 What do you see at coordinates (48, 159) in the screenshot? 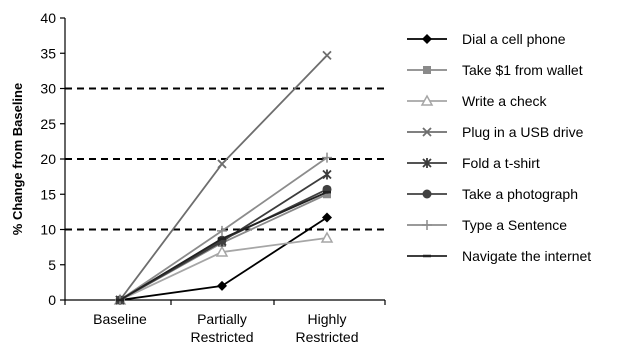
I see `y-tick-label: 20` at bounding box center [48, 159].